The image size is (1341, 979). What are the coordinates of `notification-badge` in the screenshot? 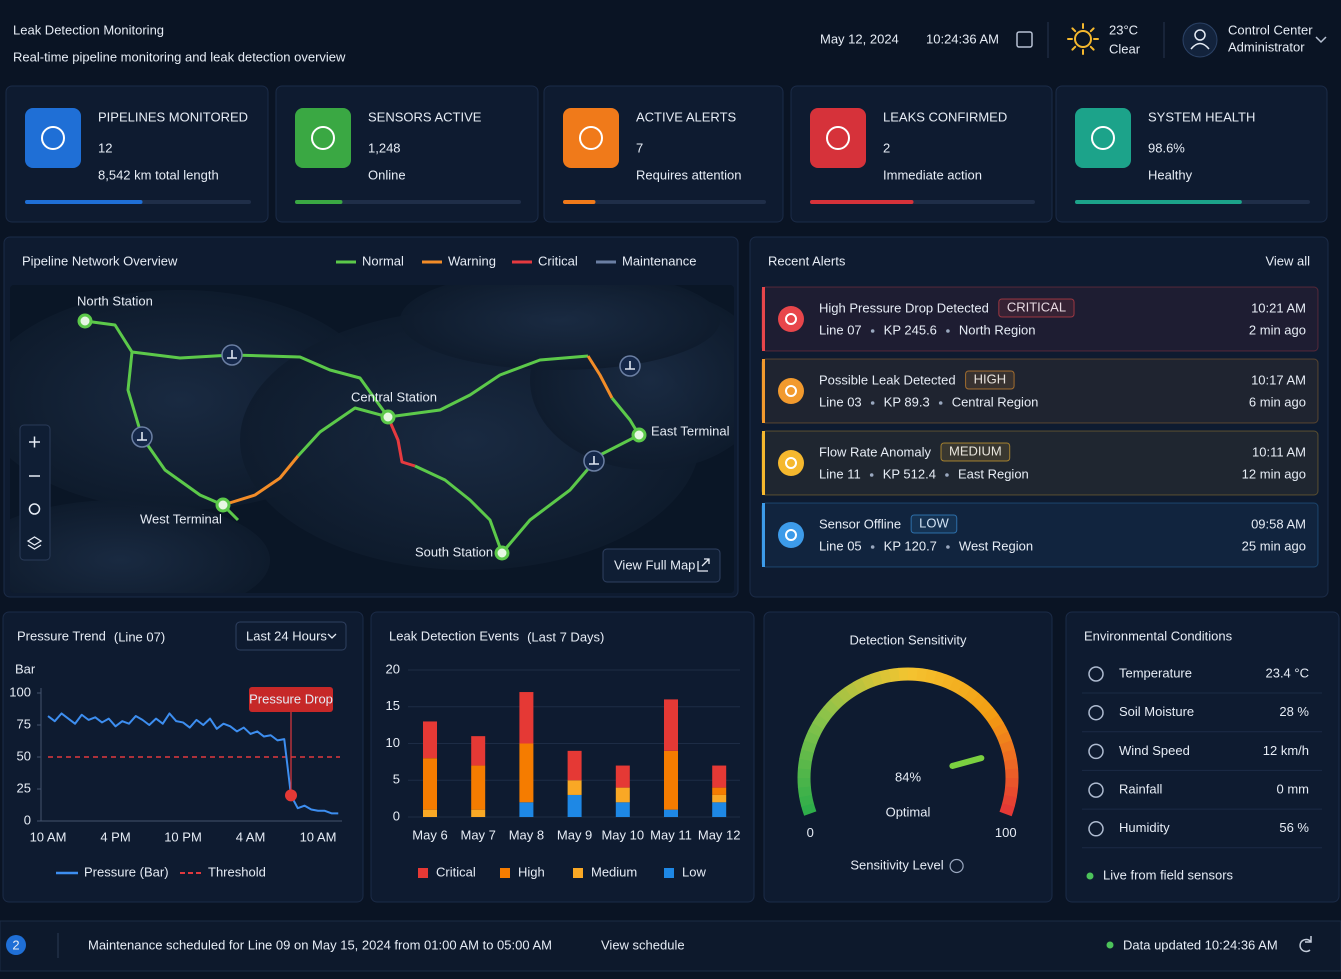 It's located at (16, 945).